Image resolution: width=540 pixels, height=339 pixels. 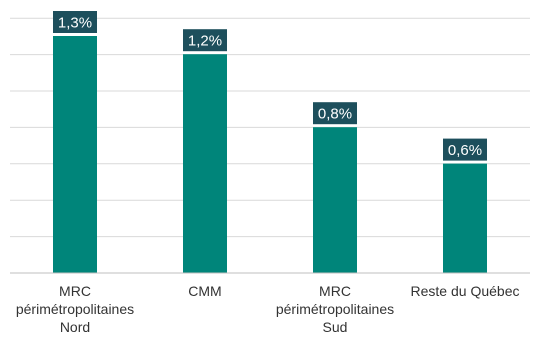 I want to click on data-label: 0,6%, so click(x=465, y=149).